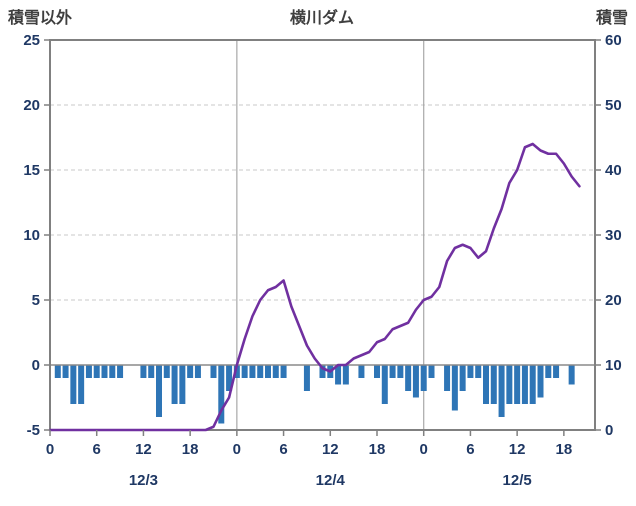 The height and width of the screenshot is (506, 636). Describe the element at coordinates (31, 170) in the screenshot. I see `tick-label-left: 15` at that location.